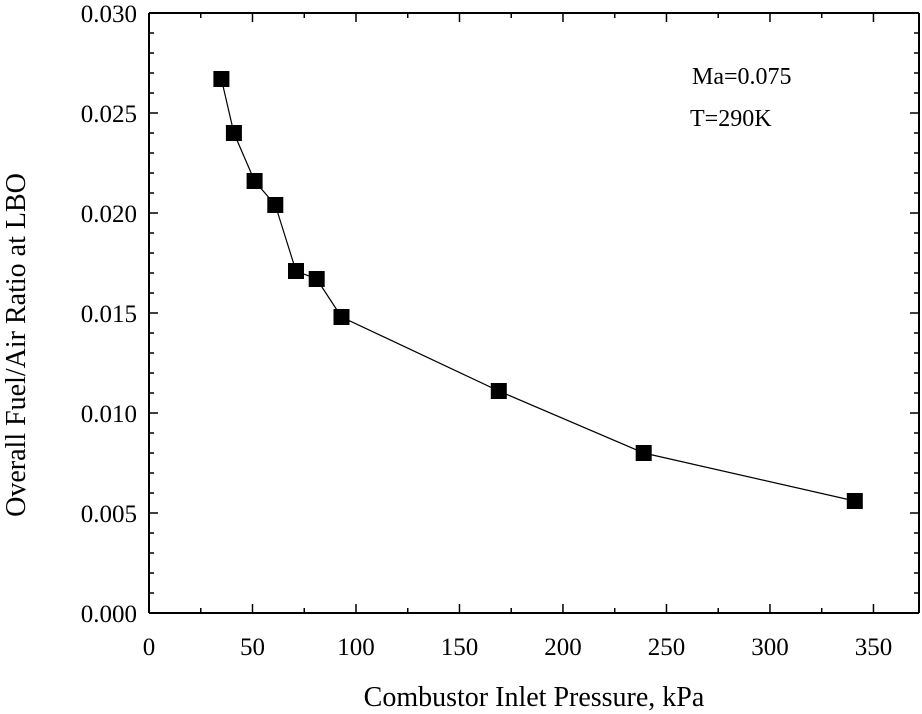  Describe the element at coordinates (149, 647) in the screenshot. I see `x-tick-label: 0` at that location.